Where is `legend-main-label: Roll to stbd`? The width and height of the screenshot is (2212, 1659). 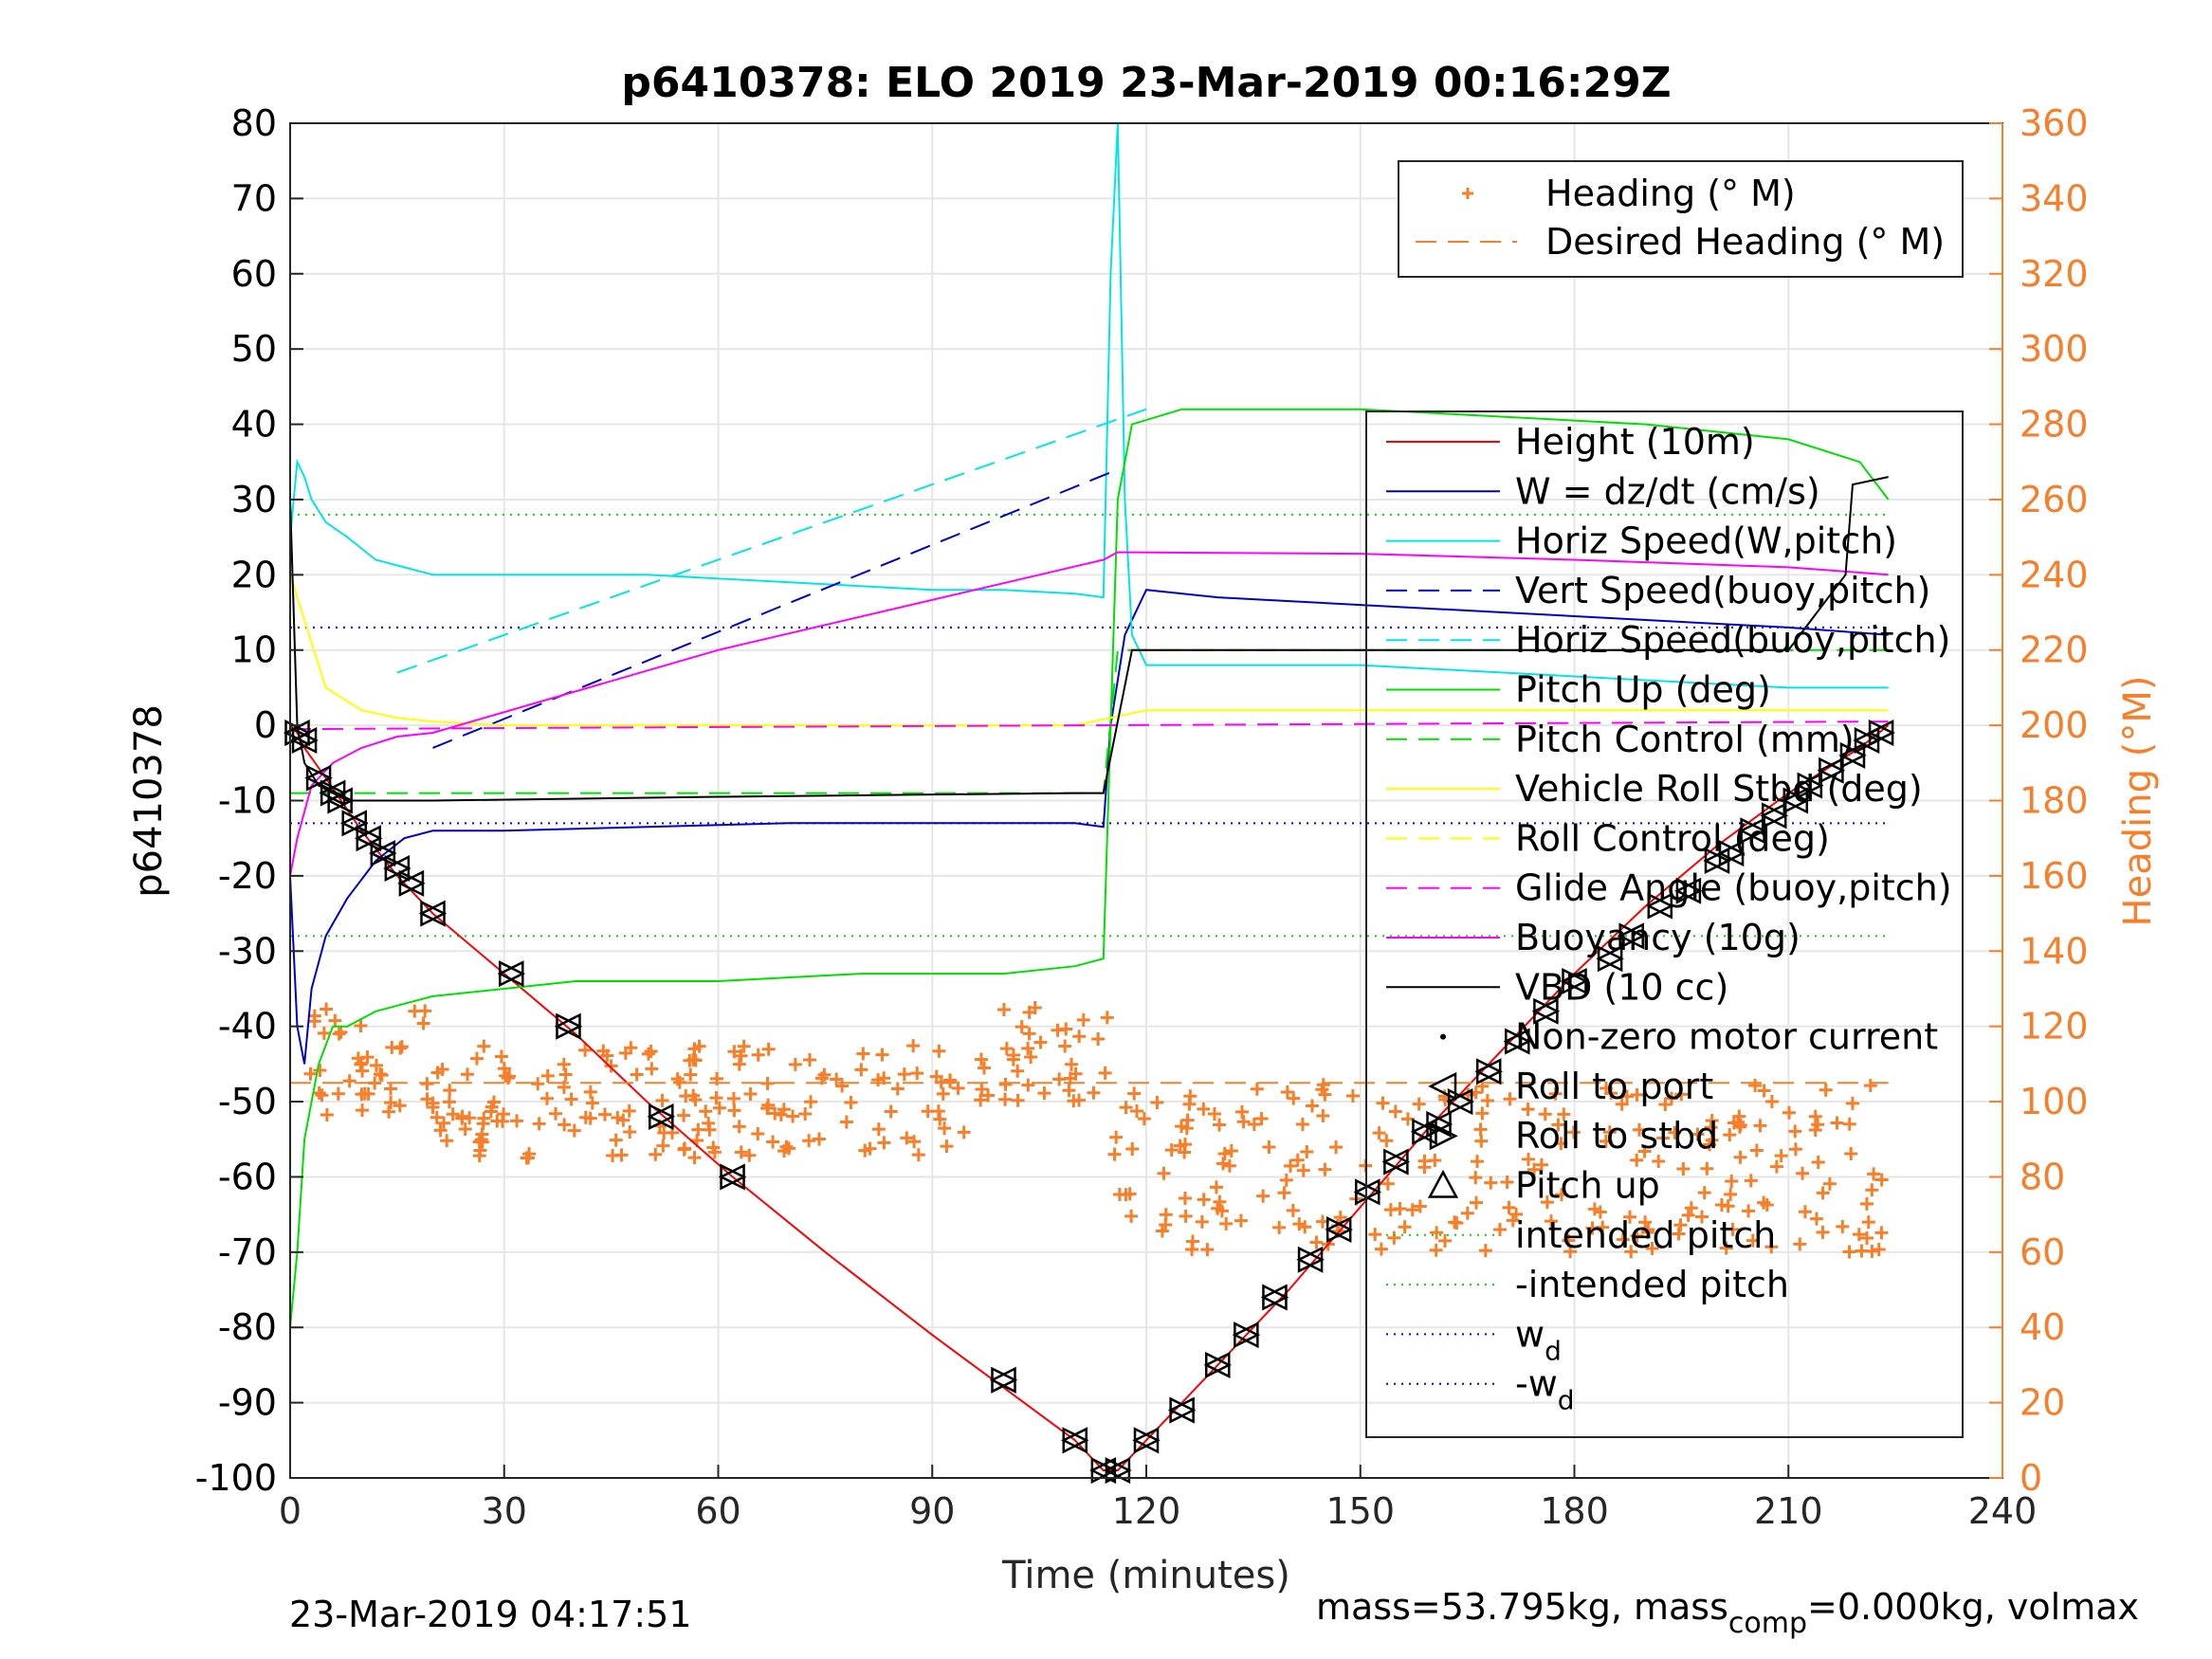
legend-main-label: Roll to stbd is located at coordinates (1616, 1136).